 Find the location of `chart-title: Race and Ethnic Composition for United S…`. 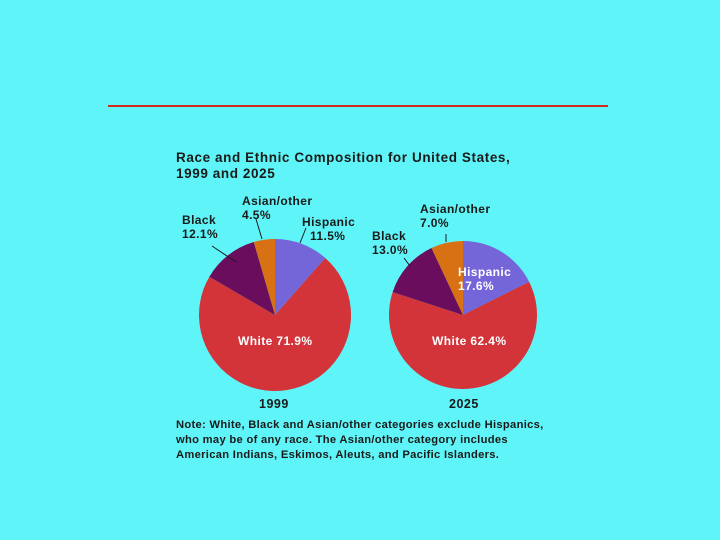

chart-title: Race and Ethnic Composition for United S… is located at coordinates (343, 165).